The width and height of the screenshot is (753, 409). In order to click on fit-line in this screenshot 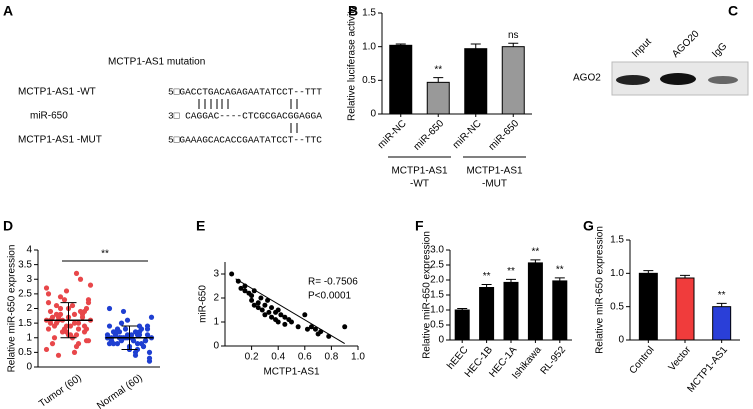, I will do `click(290, 311)`.